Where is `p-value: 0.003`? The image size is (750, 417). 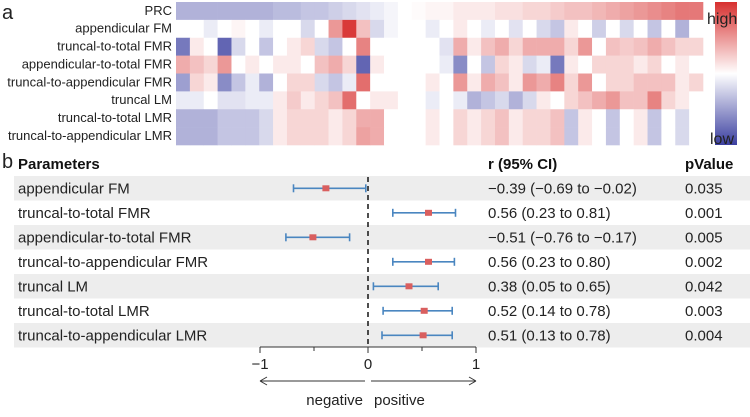
p-value: 0.003 is located at coordinates (704, 311).